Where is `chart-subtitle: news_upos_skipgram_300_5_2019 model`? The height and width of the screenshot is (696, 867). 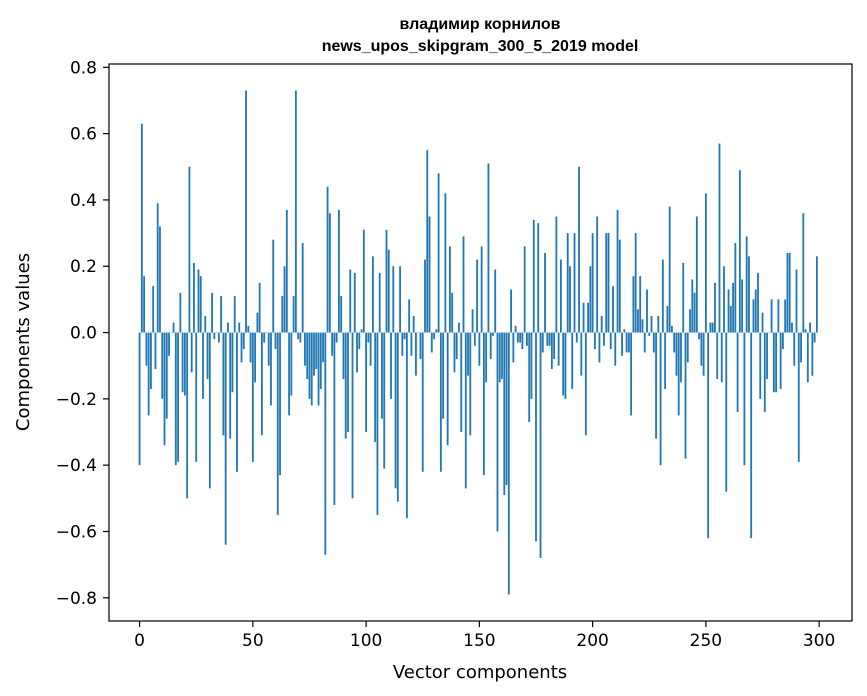
chart-subtitle: news_upos_skipgram_300_5_2019 model is located at coordinates (480, 46).